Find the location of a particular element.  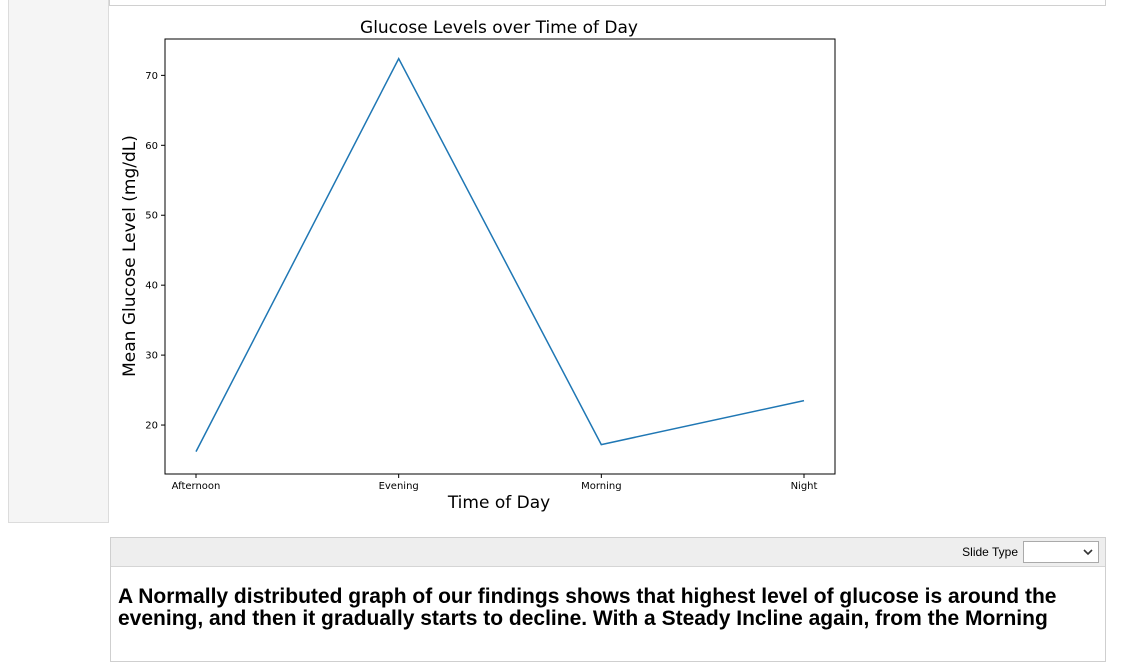

x-axis-ticks: Afternoon Evening Morning Night is located at coordinates (495, 483).